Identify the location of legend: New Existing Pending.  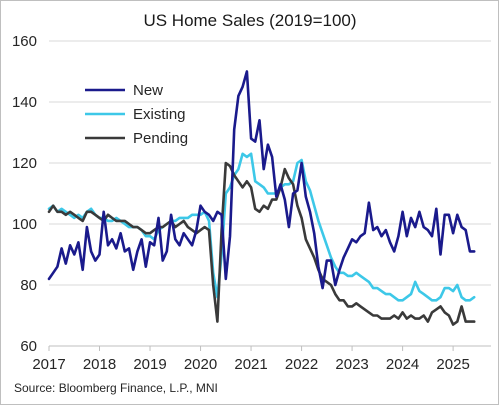
(136, 114).